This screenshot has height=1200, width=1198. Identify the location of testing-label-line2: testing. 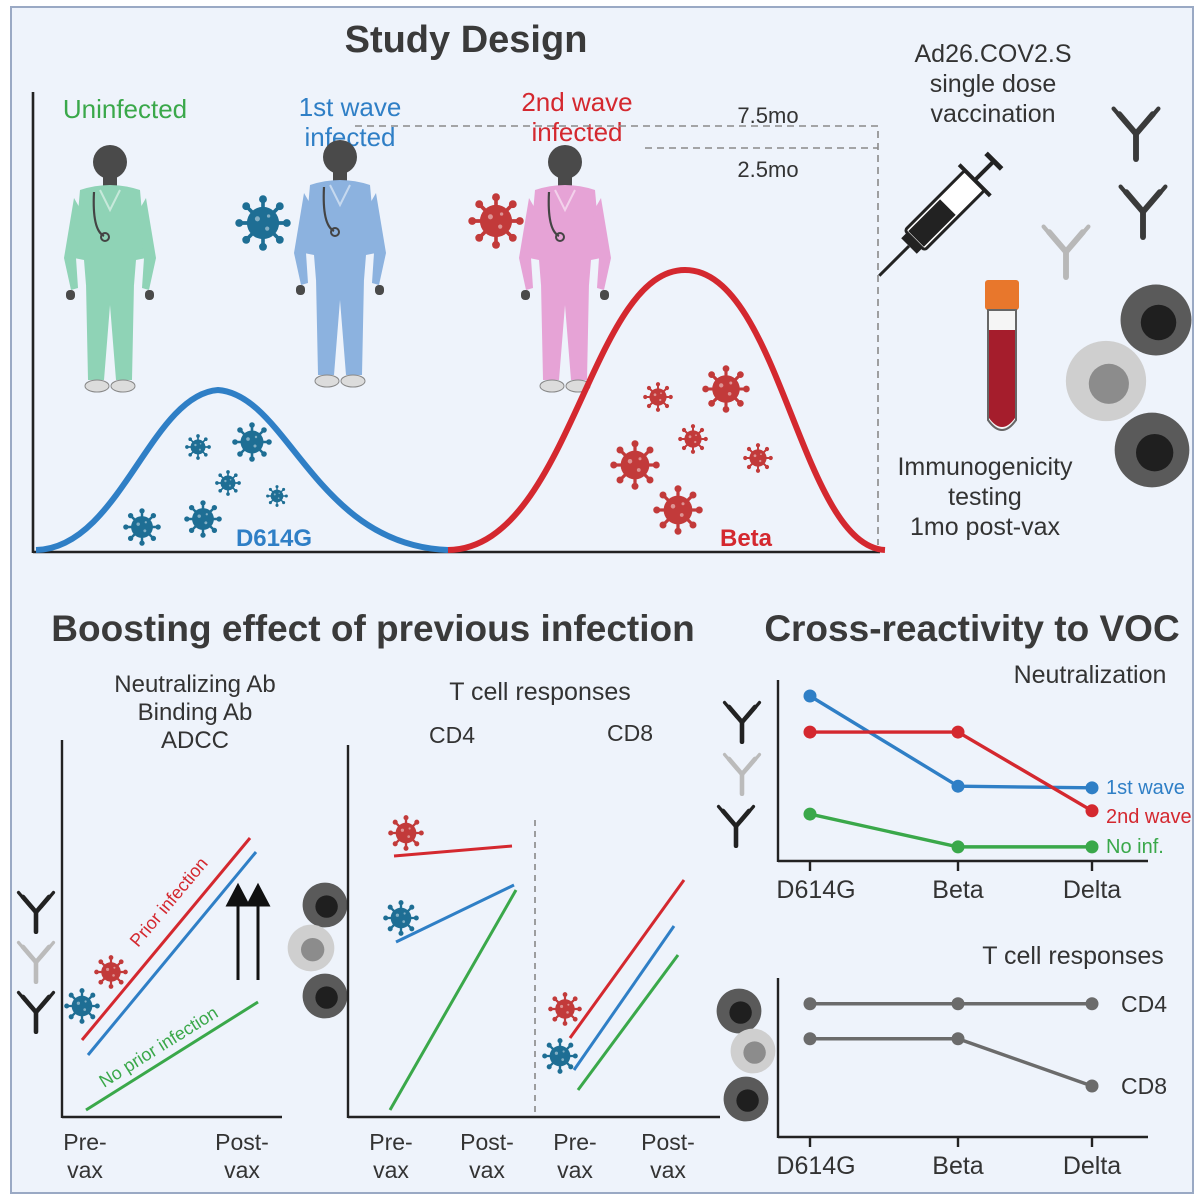
(985, 497).